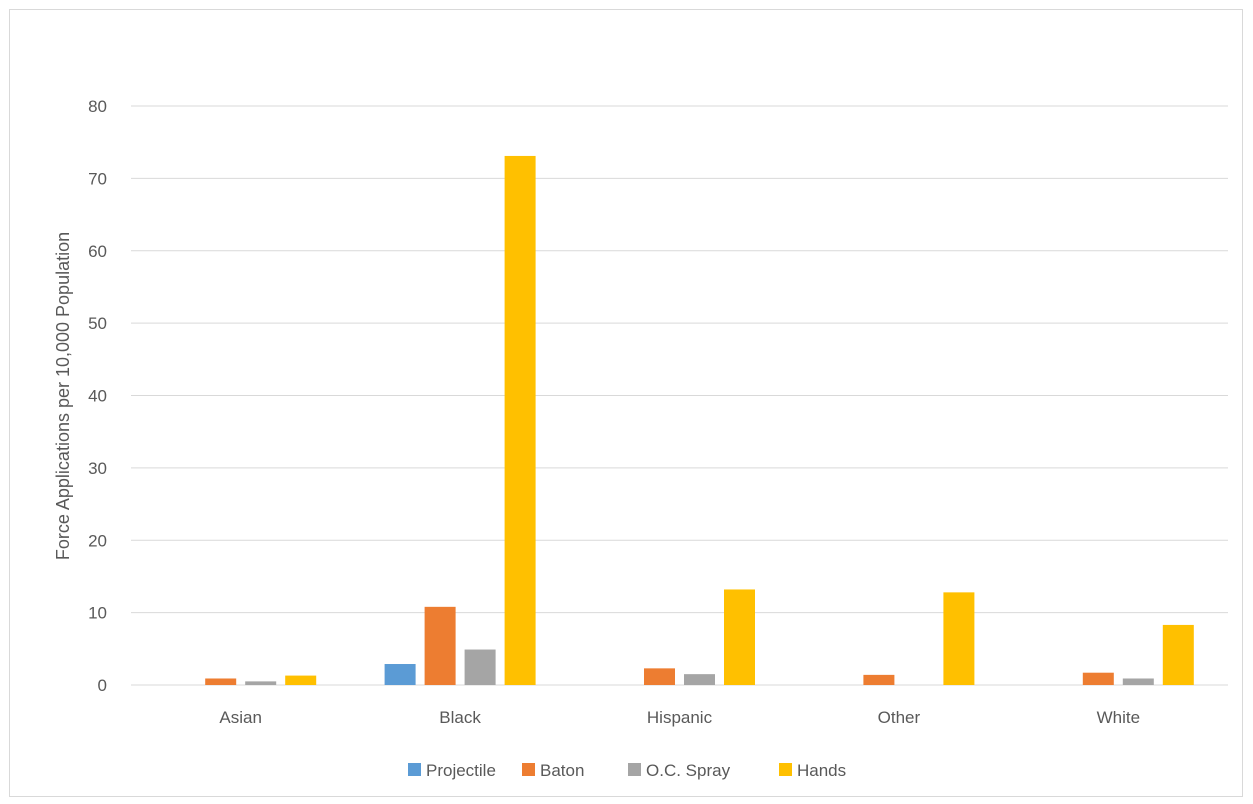  Describe the element at coordinates (1118, 717) in the screenshot. I see `x-category-label: White` at that location.